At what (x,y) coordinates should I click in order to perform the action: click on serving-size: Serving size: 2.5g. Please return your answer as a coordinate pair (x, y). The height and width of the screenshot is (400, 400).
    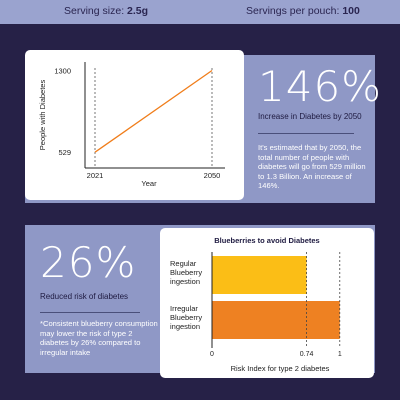
    Looking at the image, I should click on (106, 11).